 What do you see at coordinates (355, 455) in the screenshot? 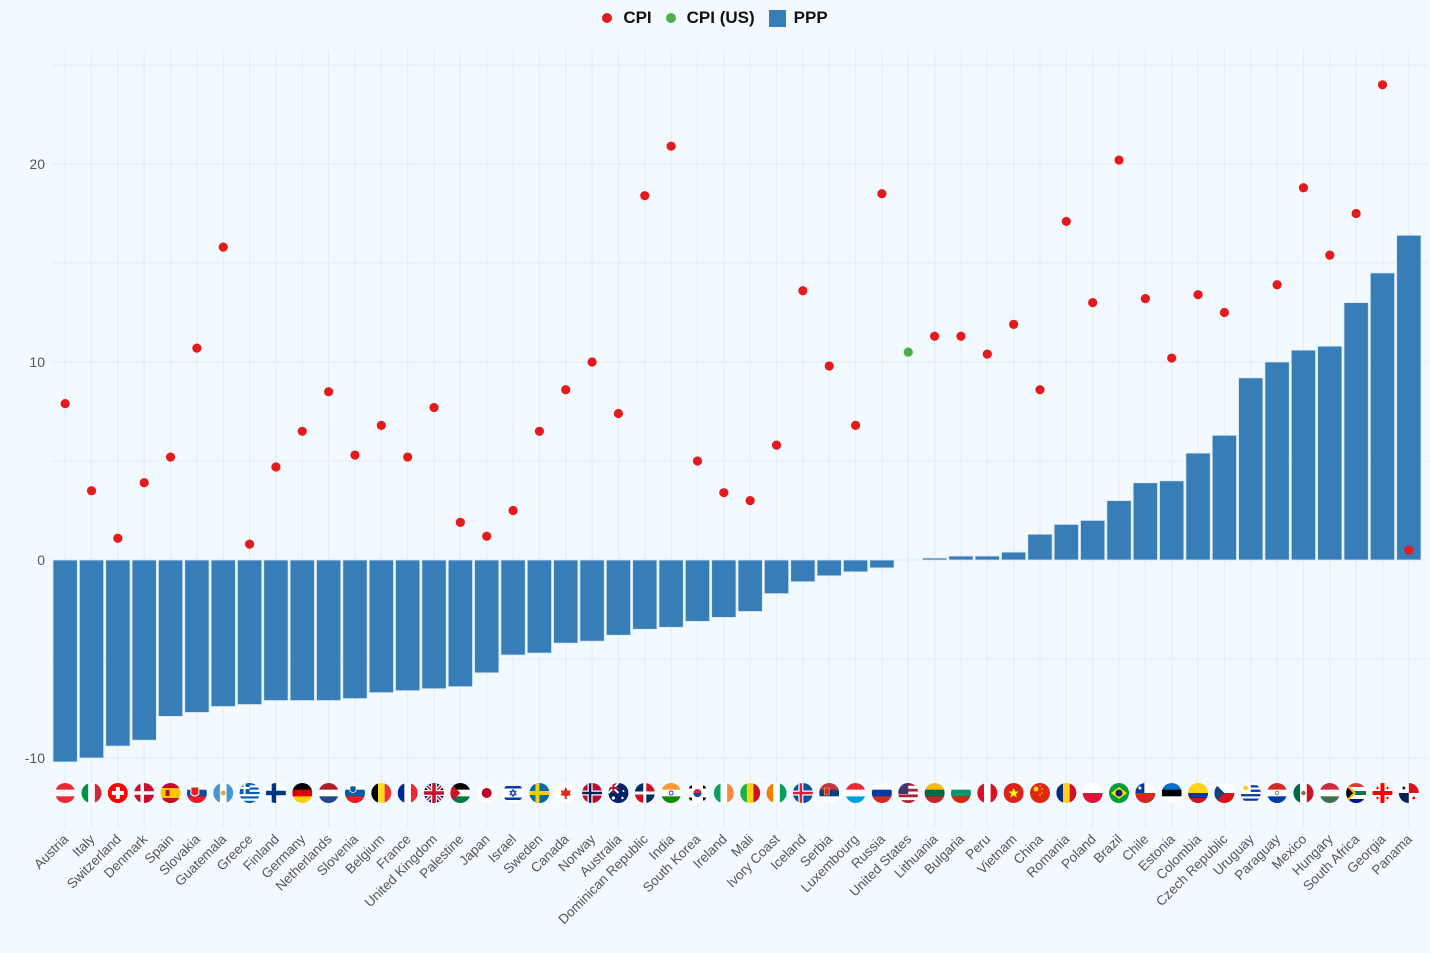
I see `cpi-point-slovenia` at bounding box center [355, 455].